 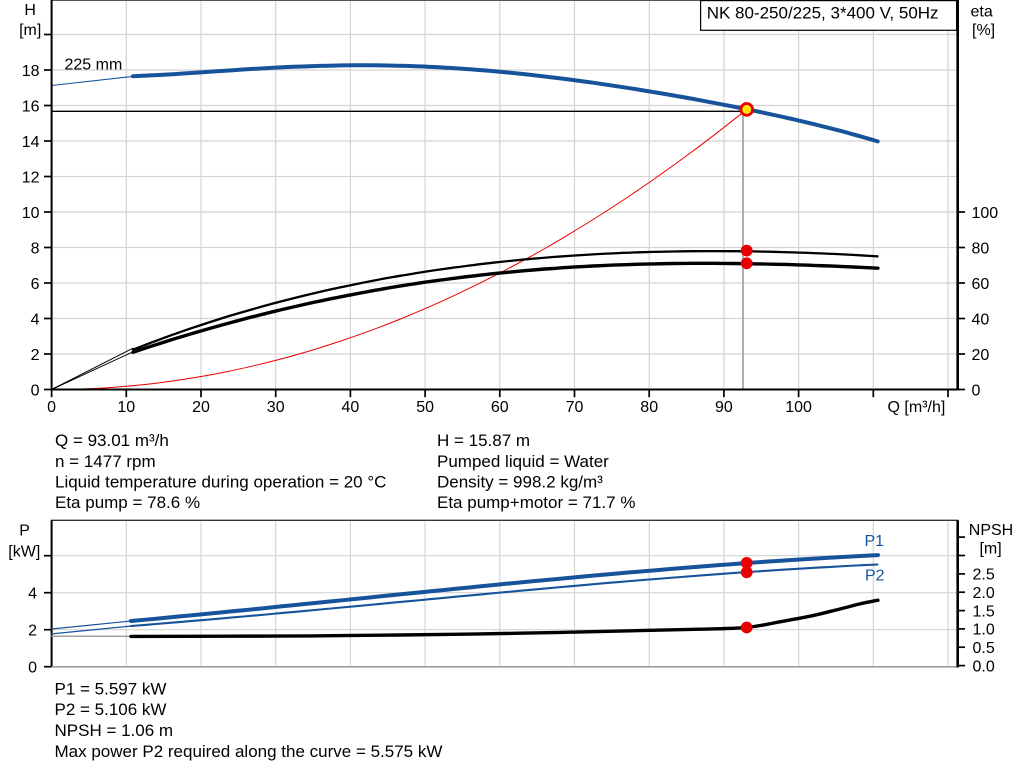 What do you see at coordinates (875, 541) in the screenshot?
I see `svg-text: P1` at bounding box center [875, 541].